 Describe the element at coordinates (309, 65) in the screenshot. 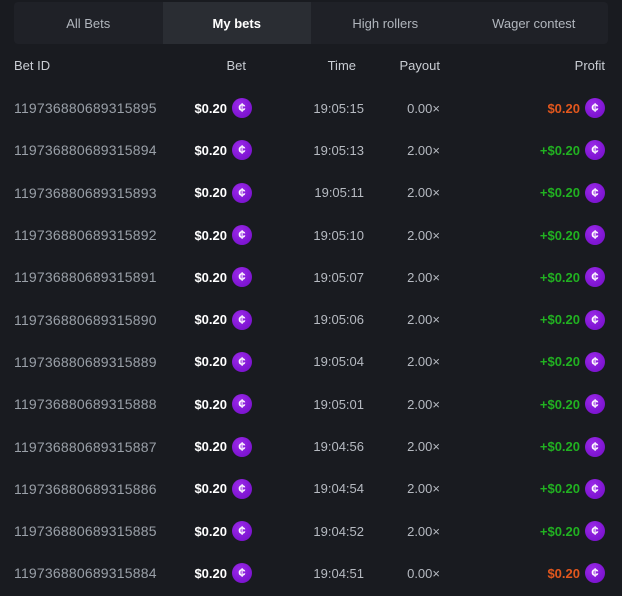

I see `table-header-row: Bet ID Bet Time Payout Profit` at that location.